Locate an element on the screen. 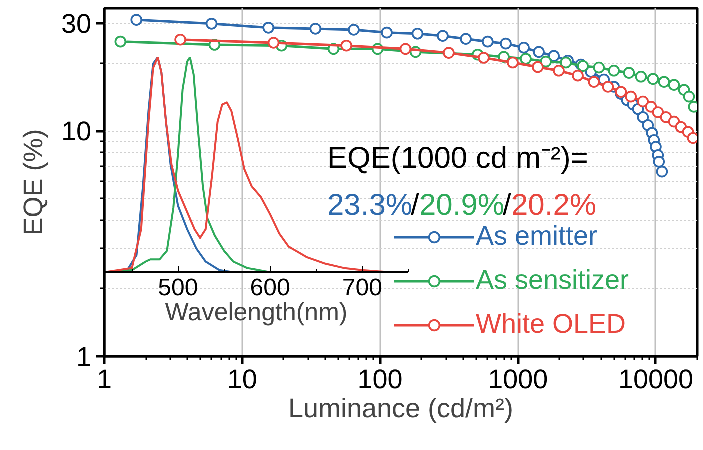 This screenshot has width=703, height=450. x-tick-label: 500 is located at coordinates (178, 288).